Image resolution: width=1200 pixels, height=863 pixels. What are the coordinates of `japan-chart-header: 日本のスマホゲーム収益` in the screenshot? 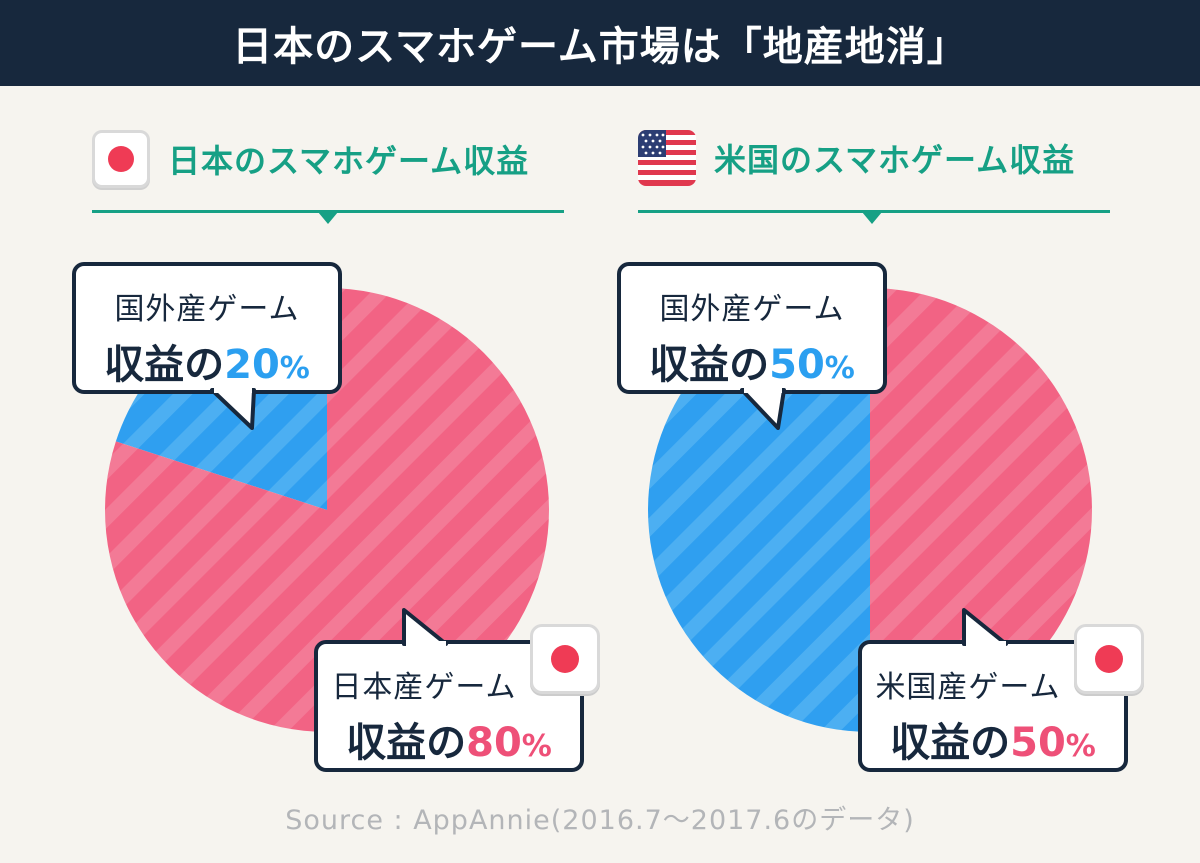 It's located at (310, 159).